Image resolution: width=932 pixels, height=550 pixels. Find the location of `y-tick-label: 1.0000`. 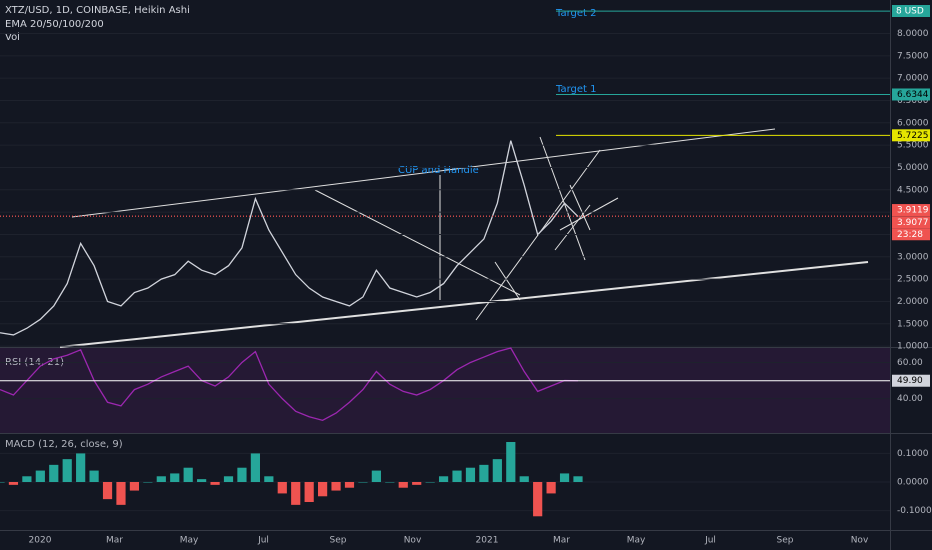

y-tick-label: 1.0000 is located at coordinates (913, 347).